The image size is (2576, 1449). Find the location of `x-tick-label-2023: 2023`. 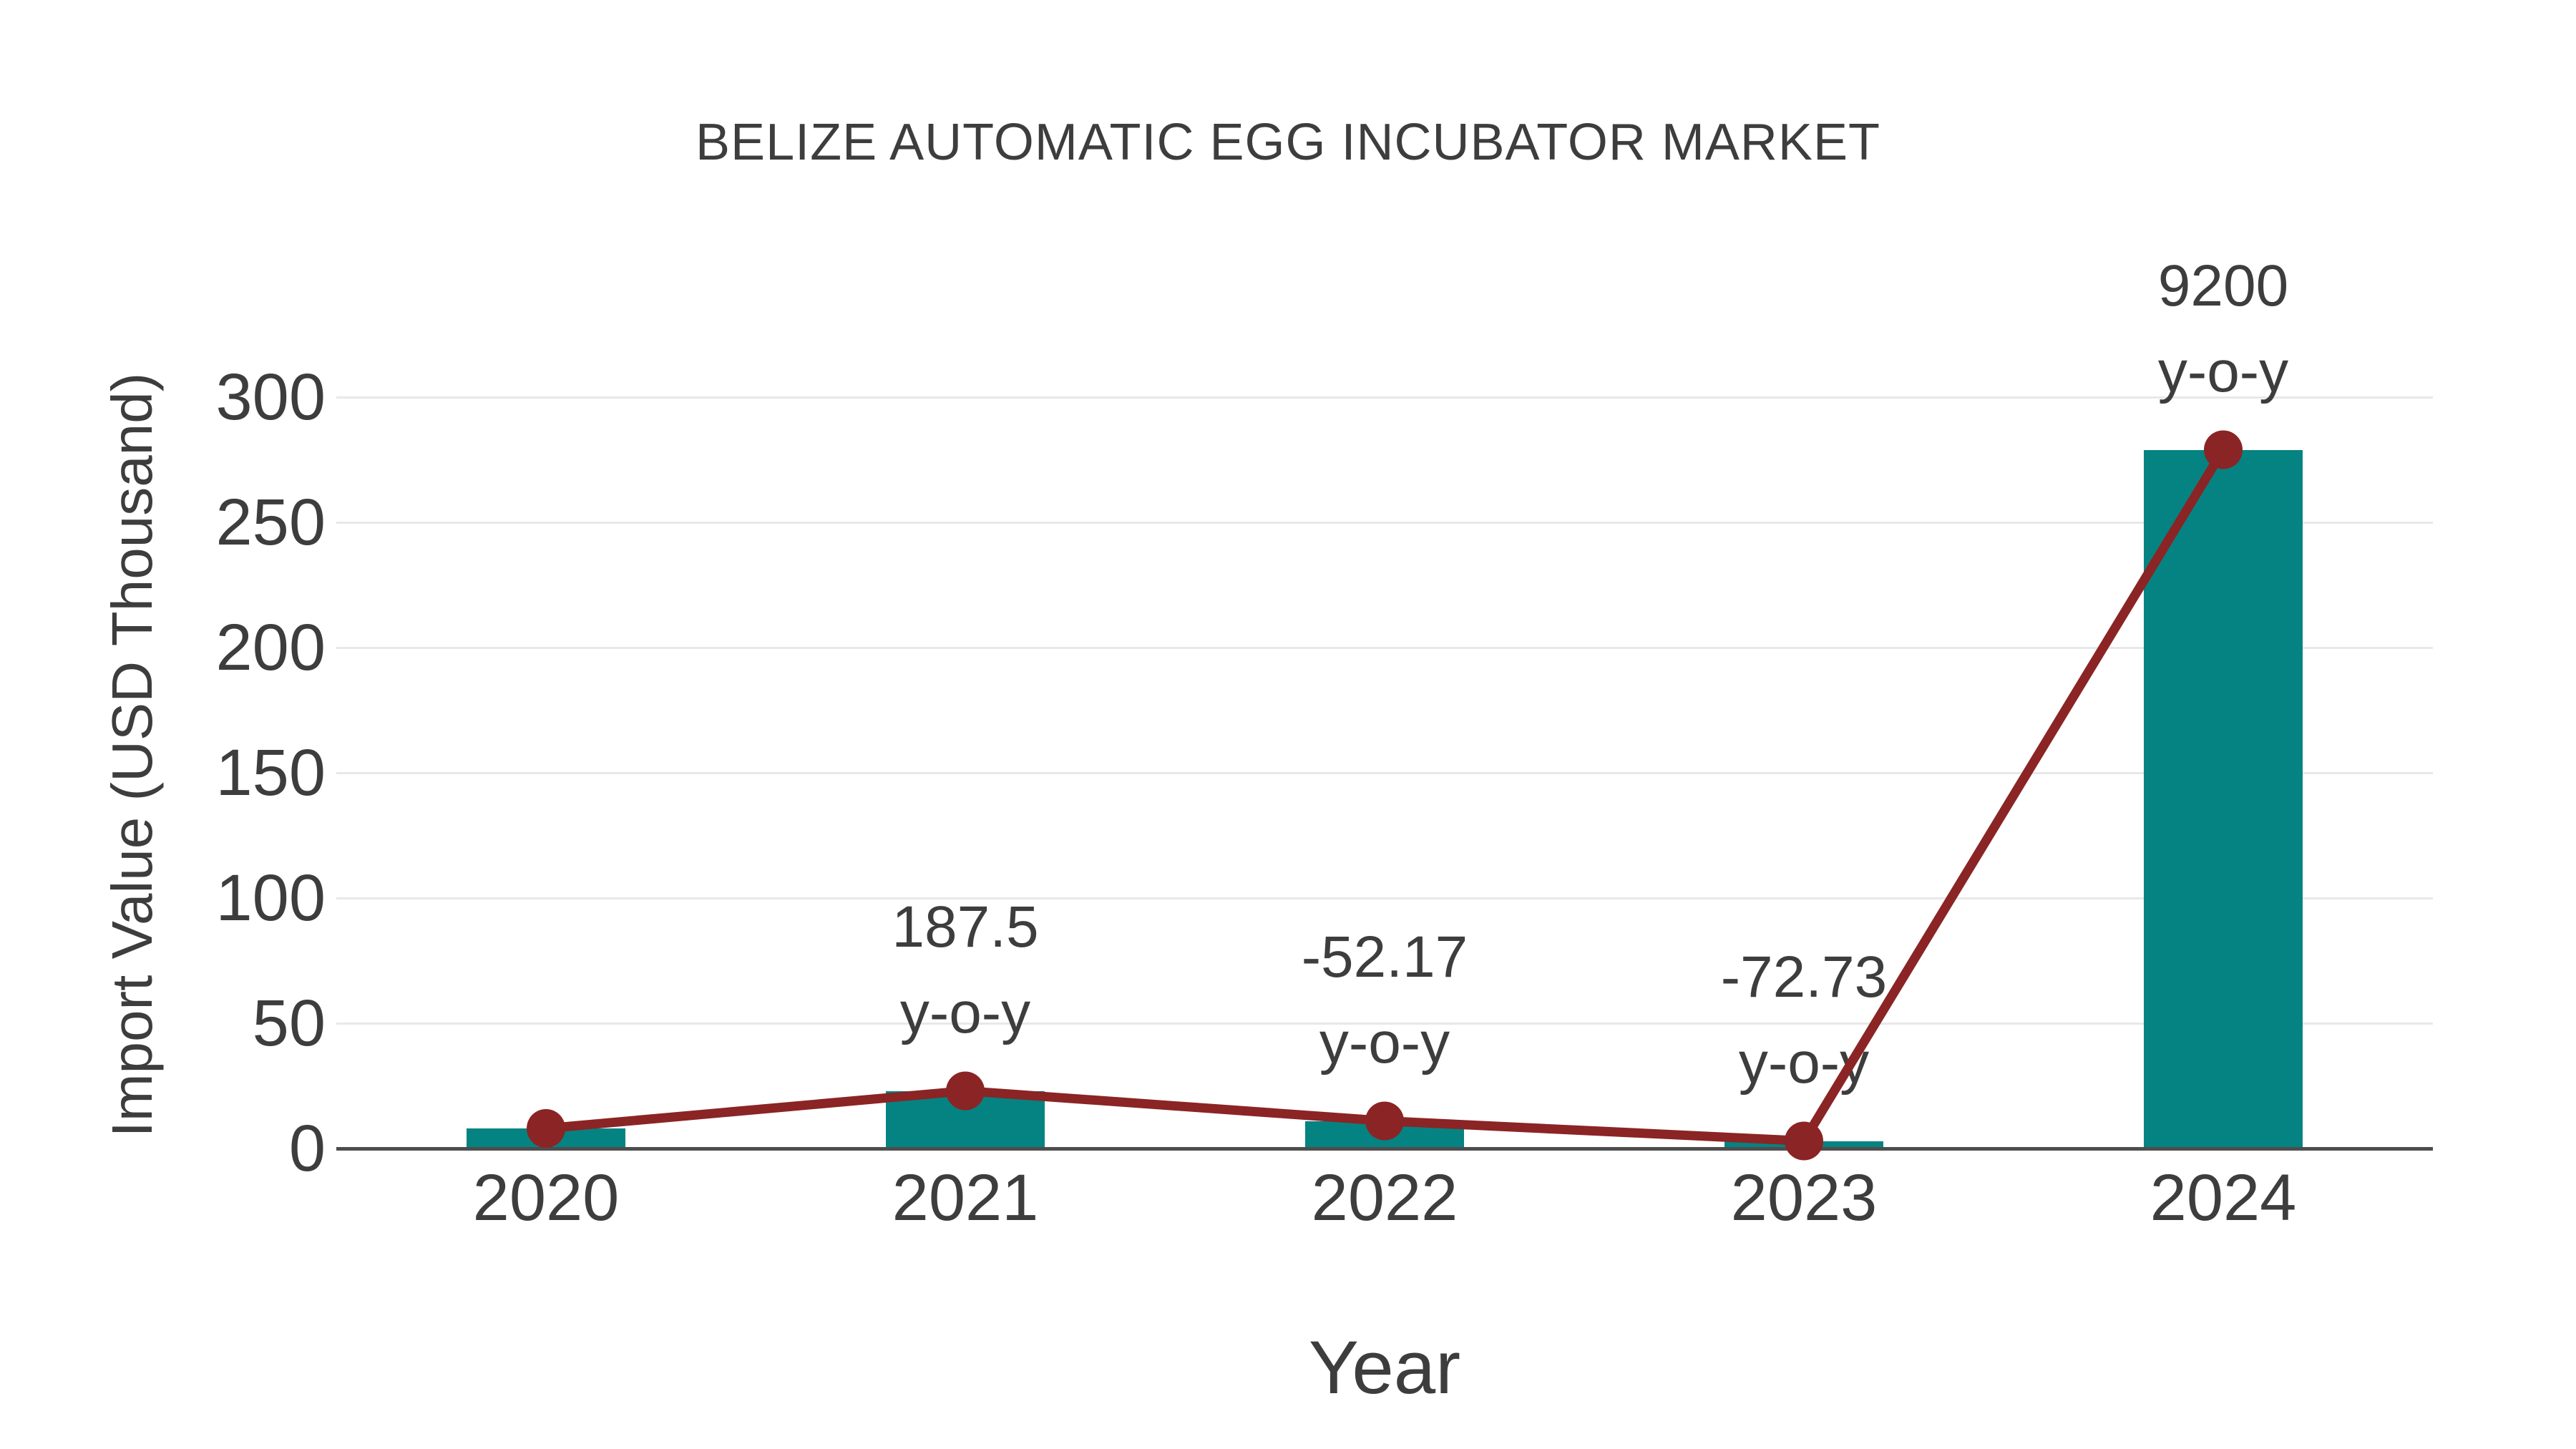

x-tick-label-2023: 2023 is located at coordinates (1804, 1197).